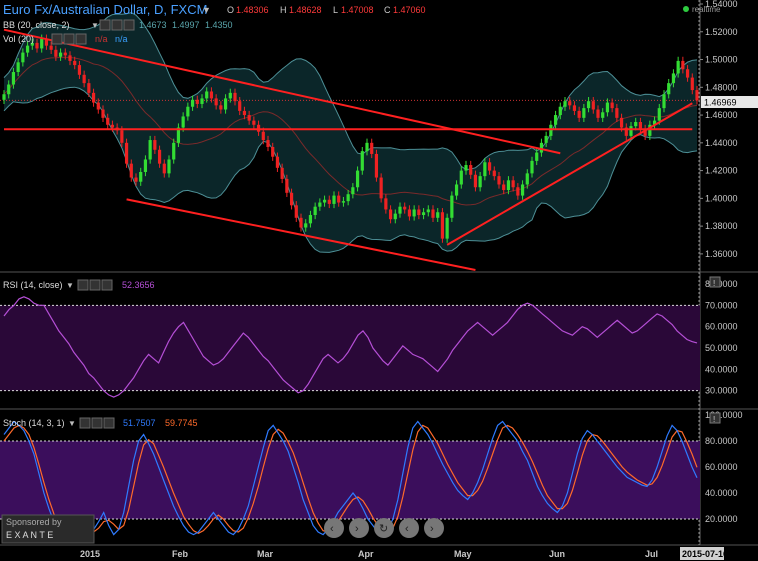 The height and width of the screenshot is (561, 758). Describe the element at coordinates (721, 171) in the screenshot. I see `price-tick-label: 1.42000` at that location.